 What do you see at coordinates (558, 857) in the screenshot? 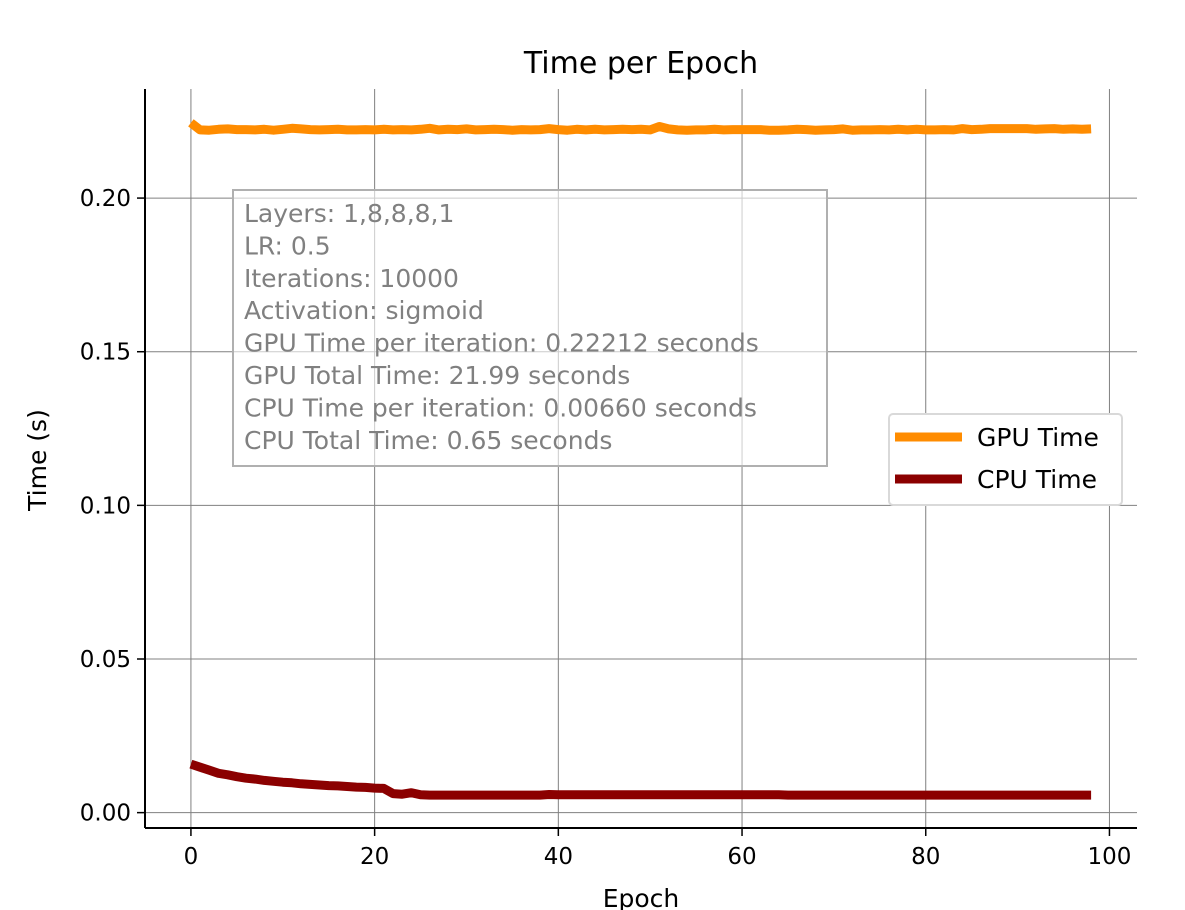
I see `x-tick-label: 40` at bounding box center [558, 857].